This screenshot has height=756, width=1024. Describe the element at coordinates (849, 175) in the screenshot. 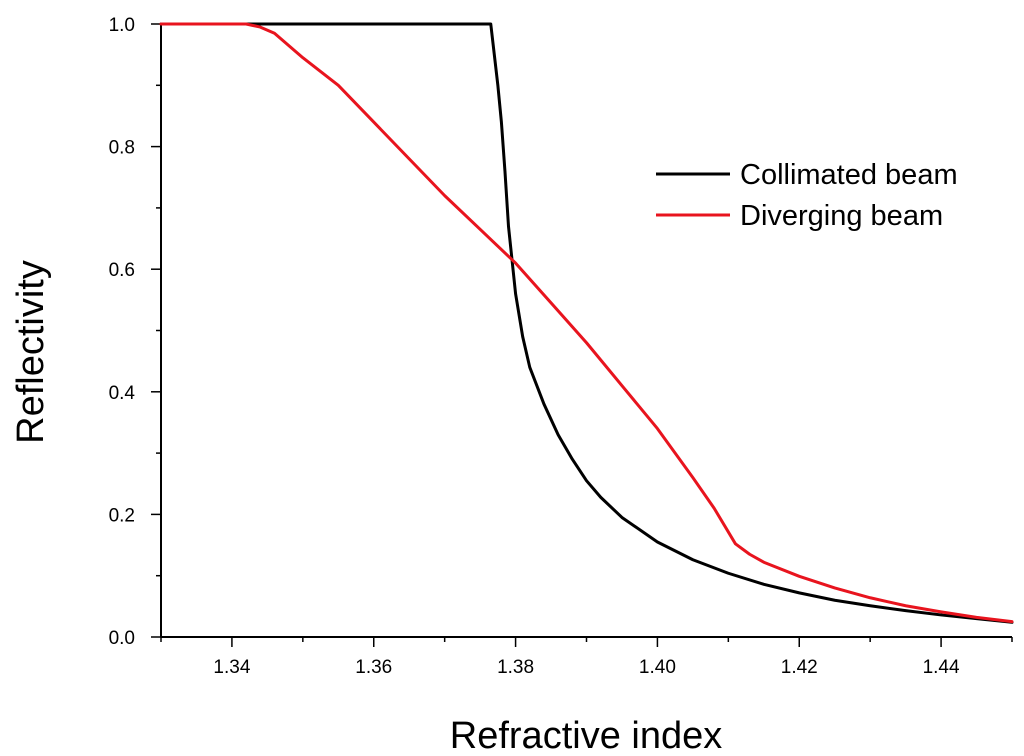

I see `legend-label-collimated-beam: Collimated beam` at that location.